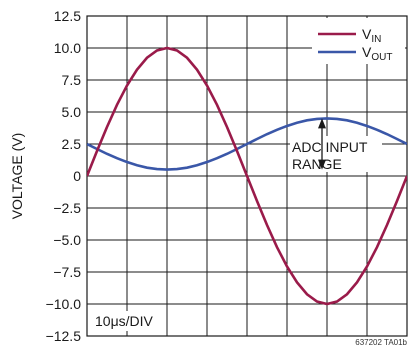 Image resolution: width=413 pixels, height=348 pixels. Describe the element at coordinates (64, 336) in the screenshot. I see `y-tick-label: −12.5` at that location.